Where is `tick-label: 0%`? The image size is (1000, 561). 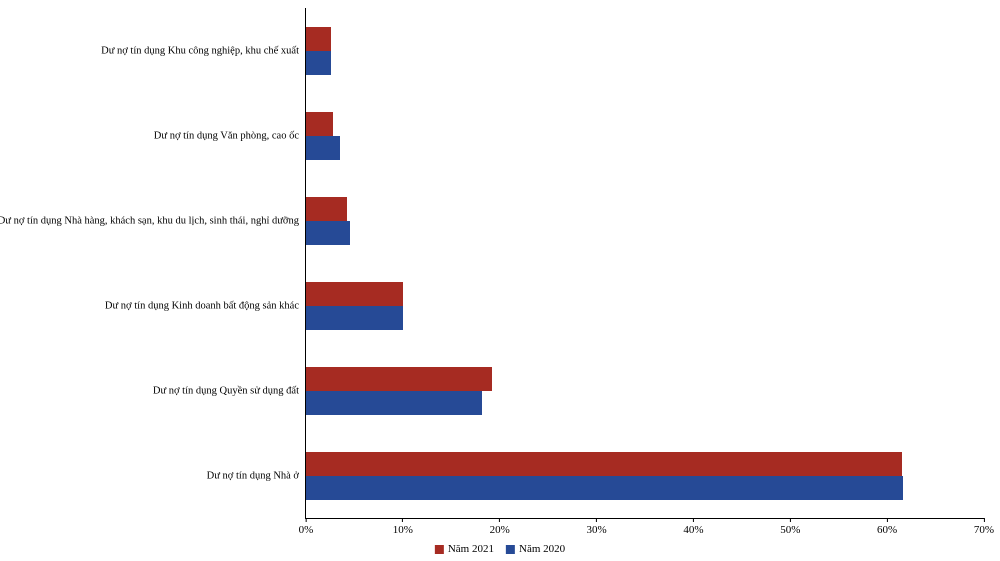
tick-label: 0% is located at coordinates (306, 530).